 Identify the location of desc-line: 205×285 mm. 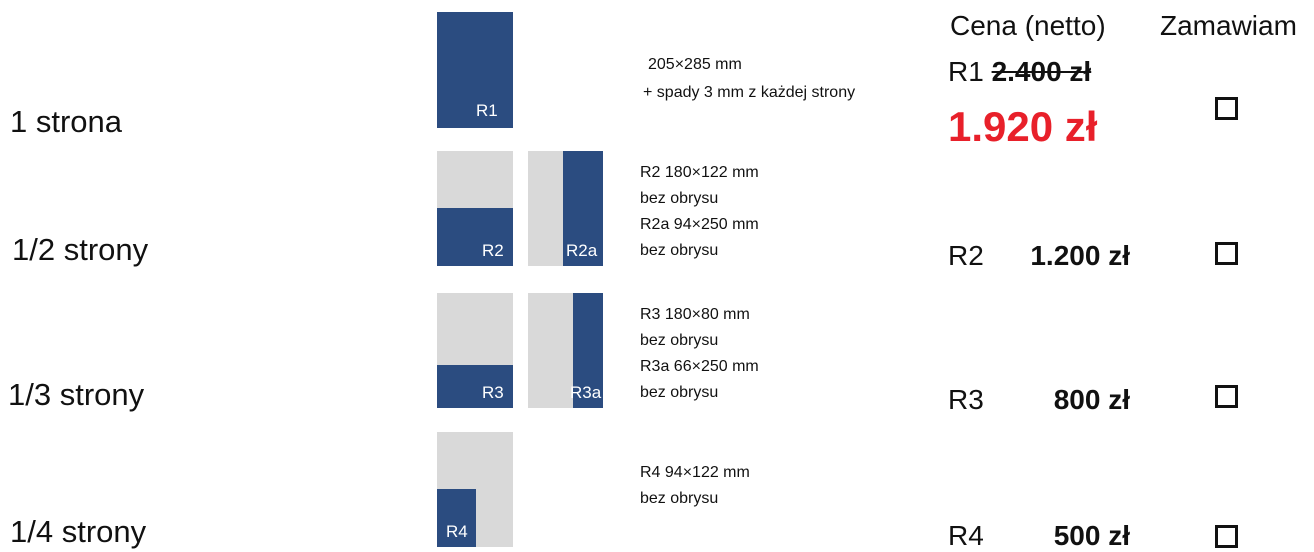
(695, 64).